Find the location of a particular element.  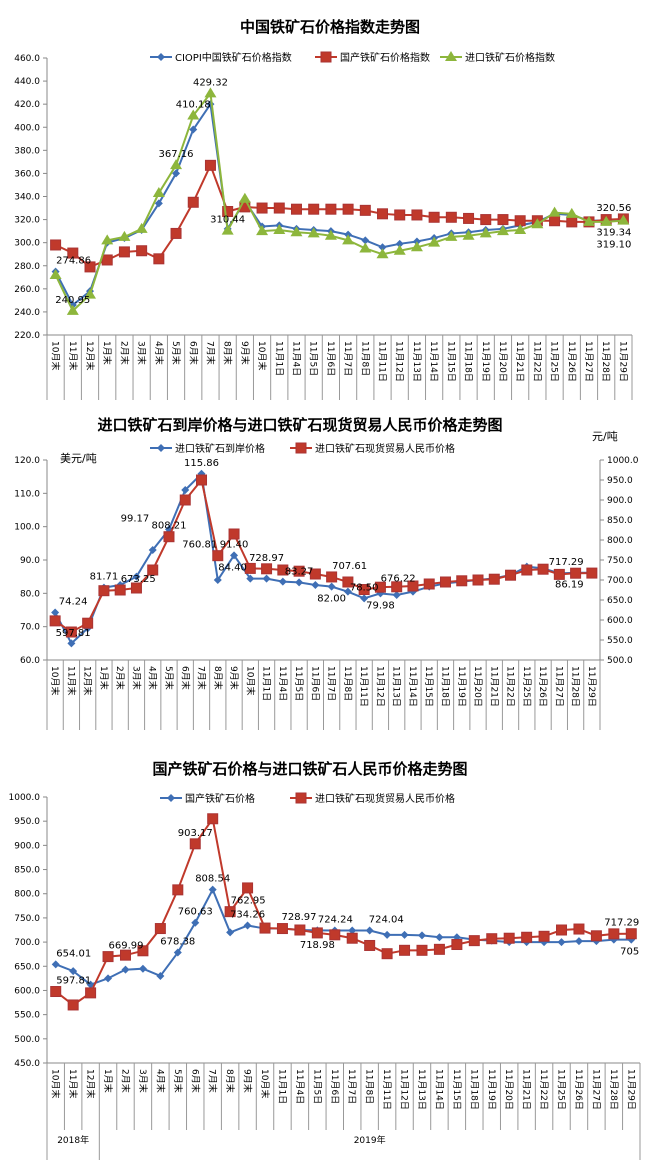

y-tick-label: 120.0 is located at coordinates (27, 461).